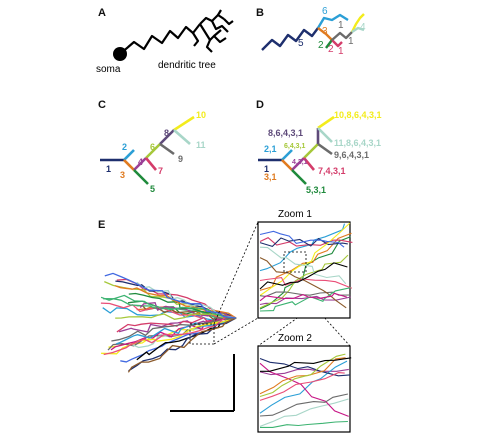 This screenshot has width=482, height=437. Describe the element at coordinates (301, 43) in the screenshot. I see `b-label-5: 5` at that location.